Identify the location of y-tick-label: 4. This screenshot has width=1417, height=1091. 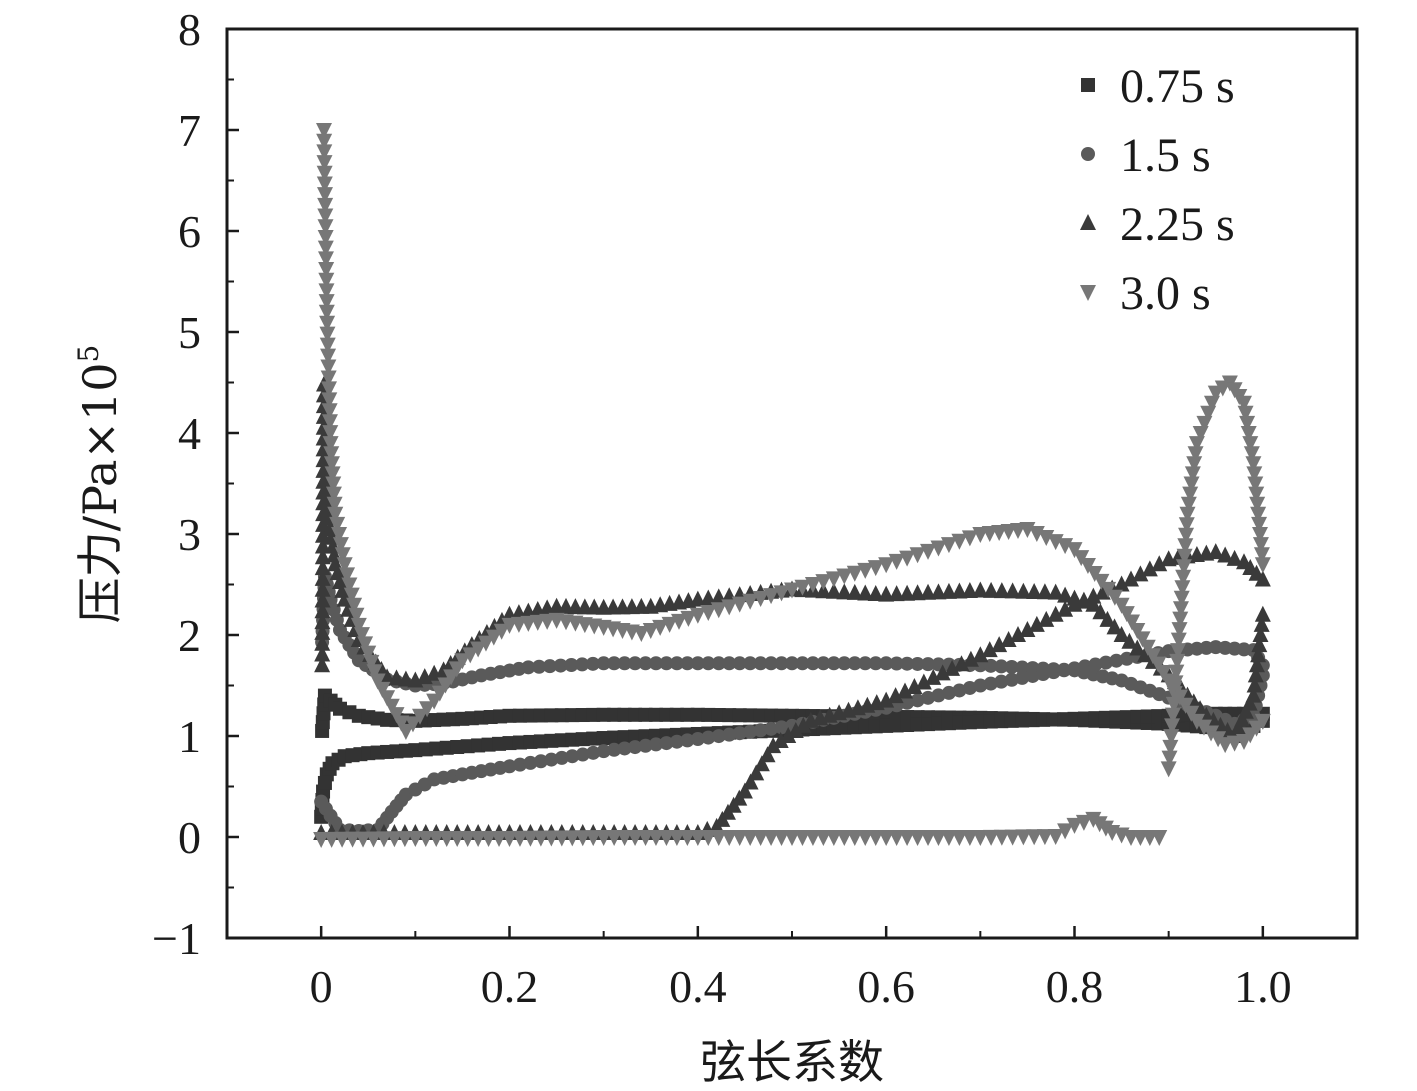
(189, 433).